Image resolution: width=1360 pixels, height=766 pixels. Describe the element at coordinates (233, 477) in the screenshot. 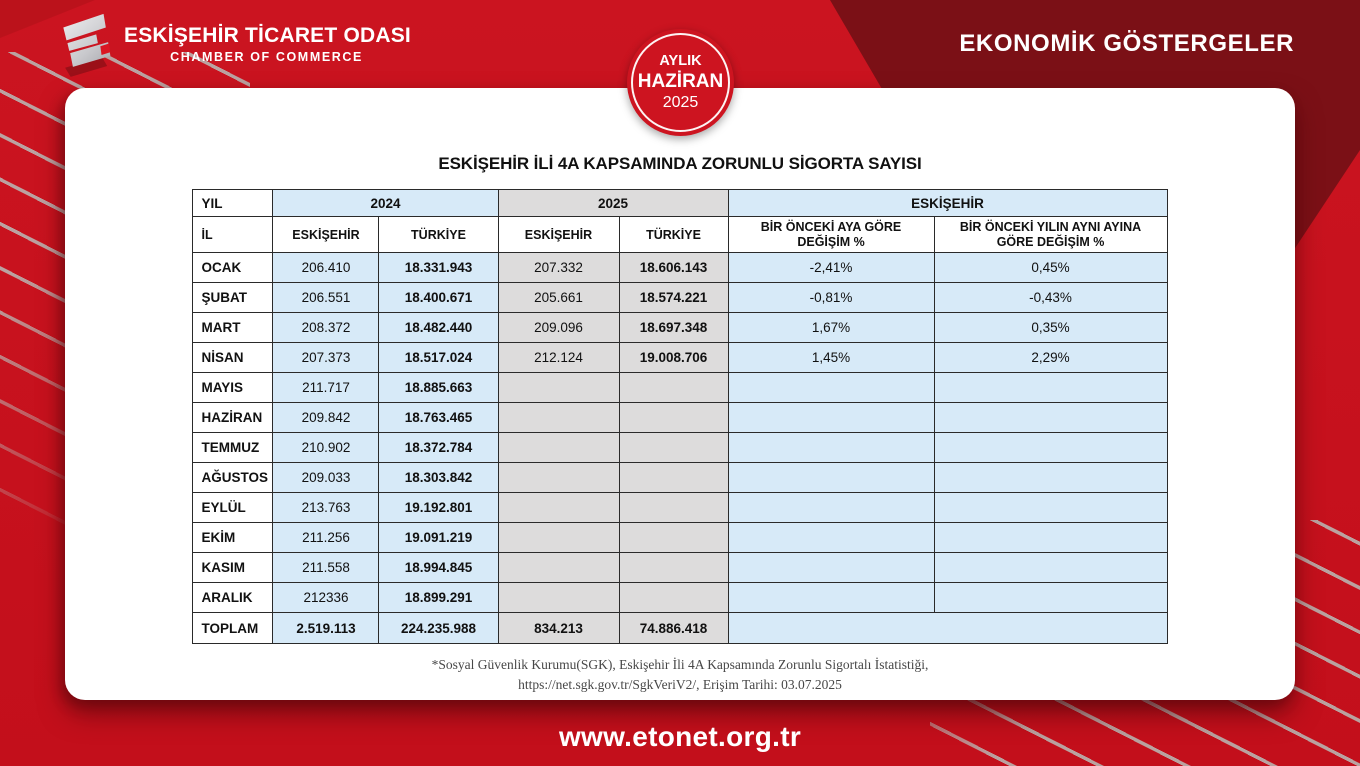

I see `month-cell: AĞUSTOS` at that location.